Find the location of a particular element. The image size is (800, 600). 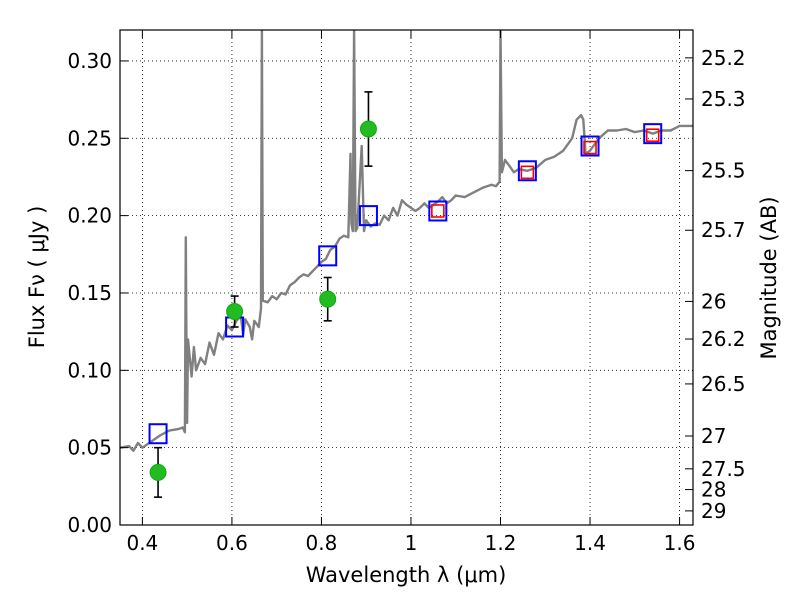

magnitude-tick-label: 25.7 is located at coordinates (723, 230).